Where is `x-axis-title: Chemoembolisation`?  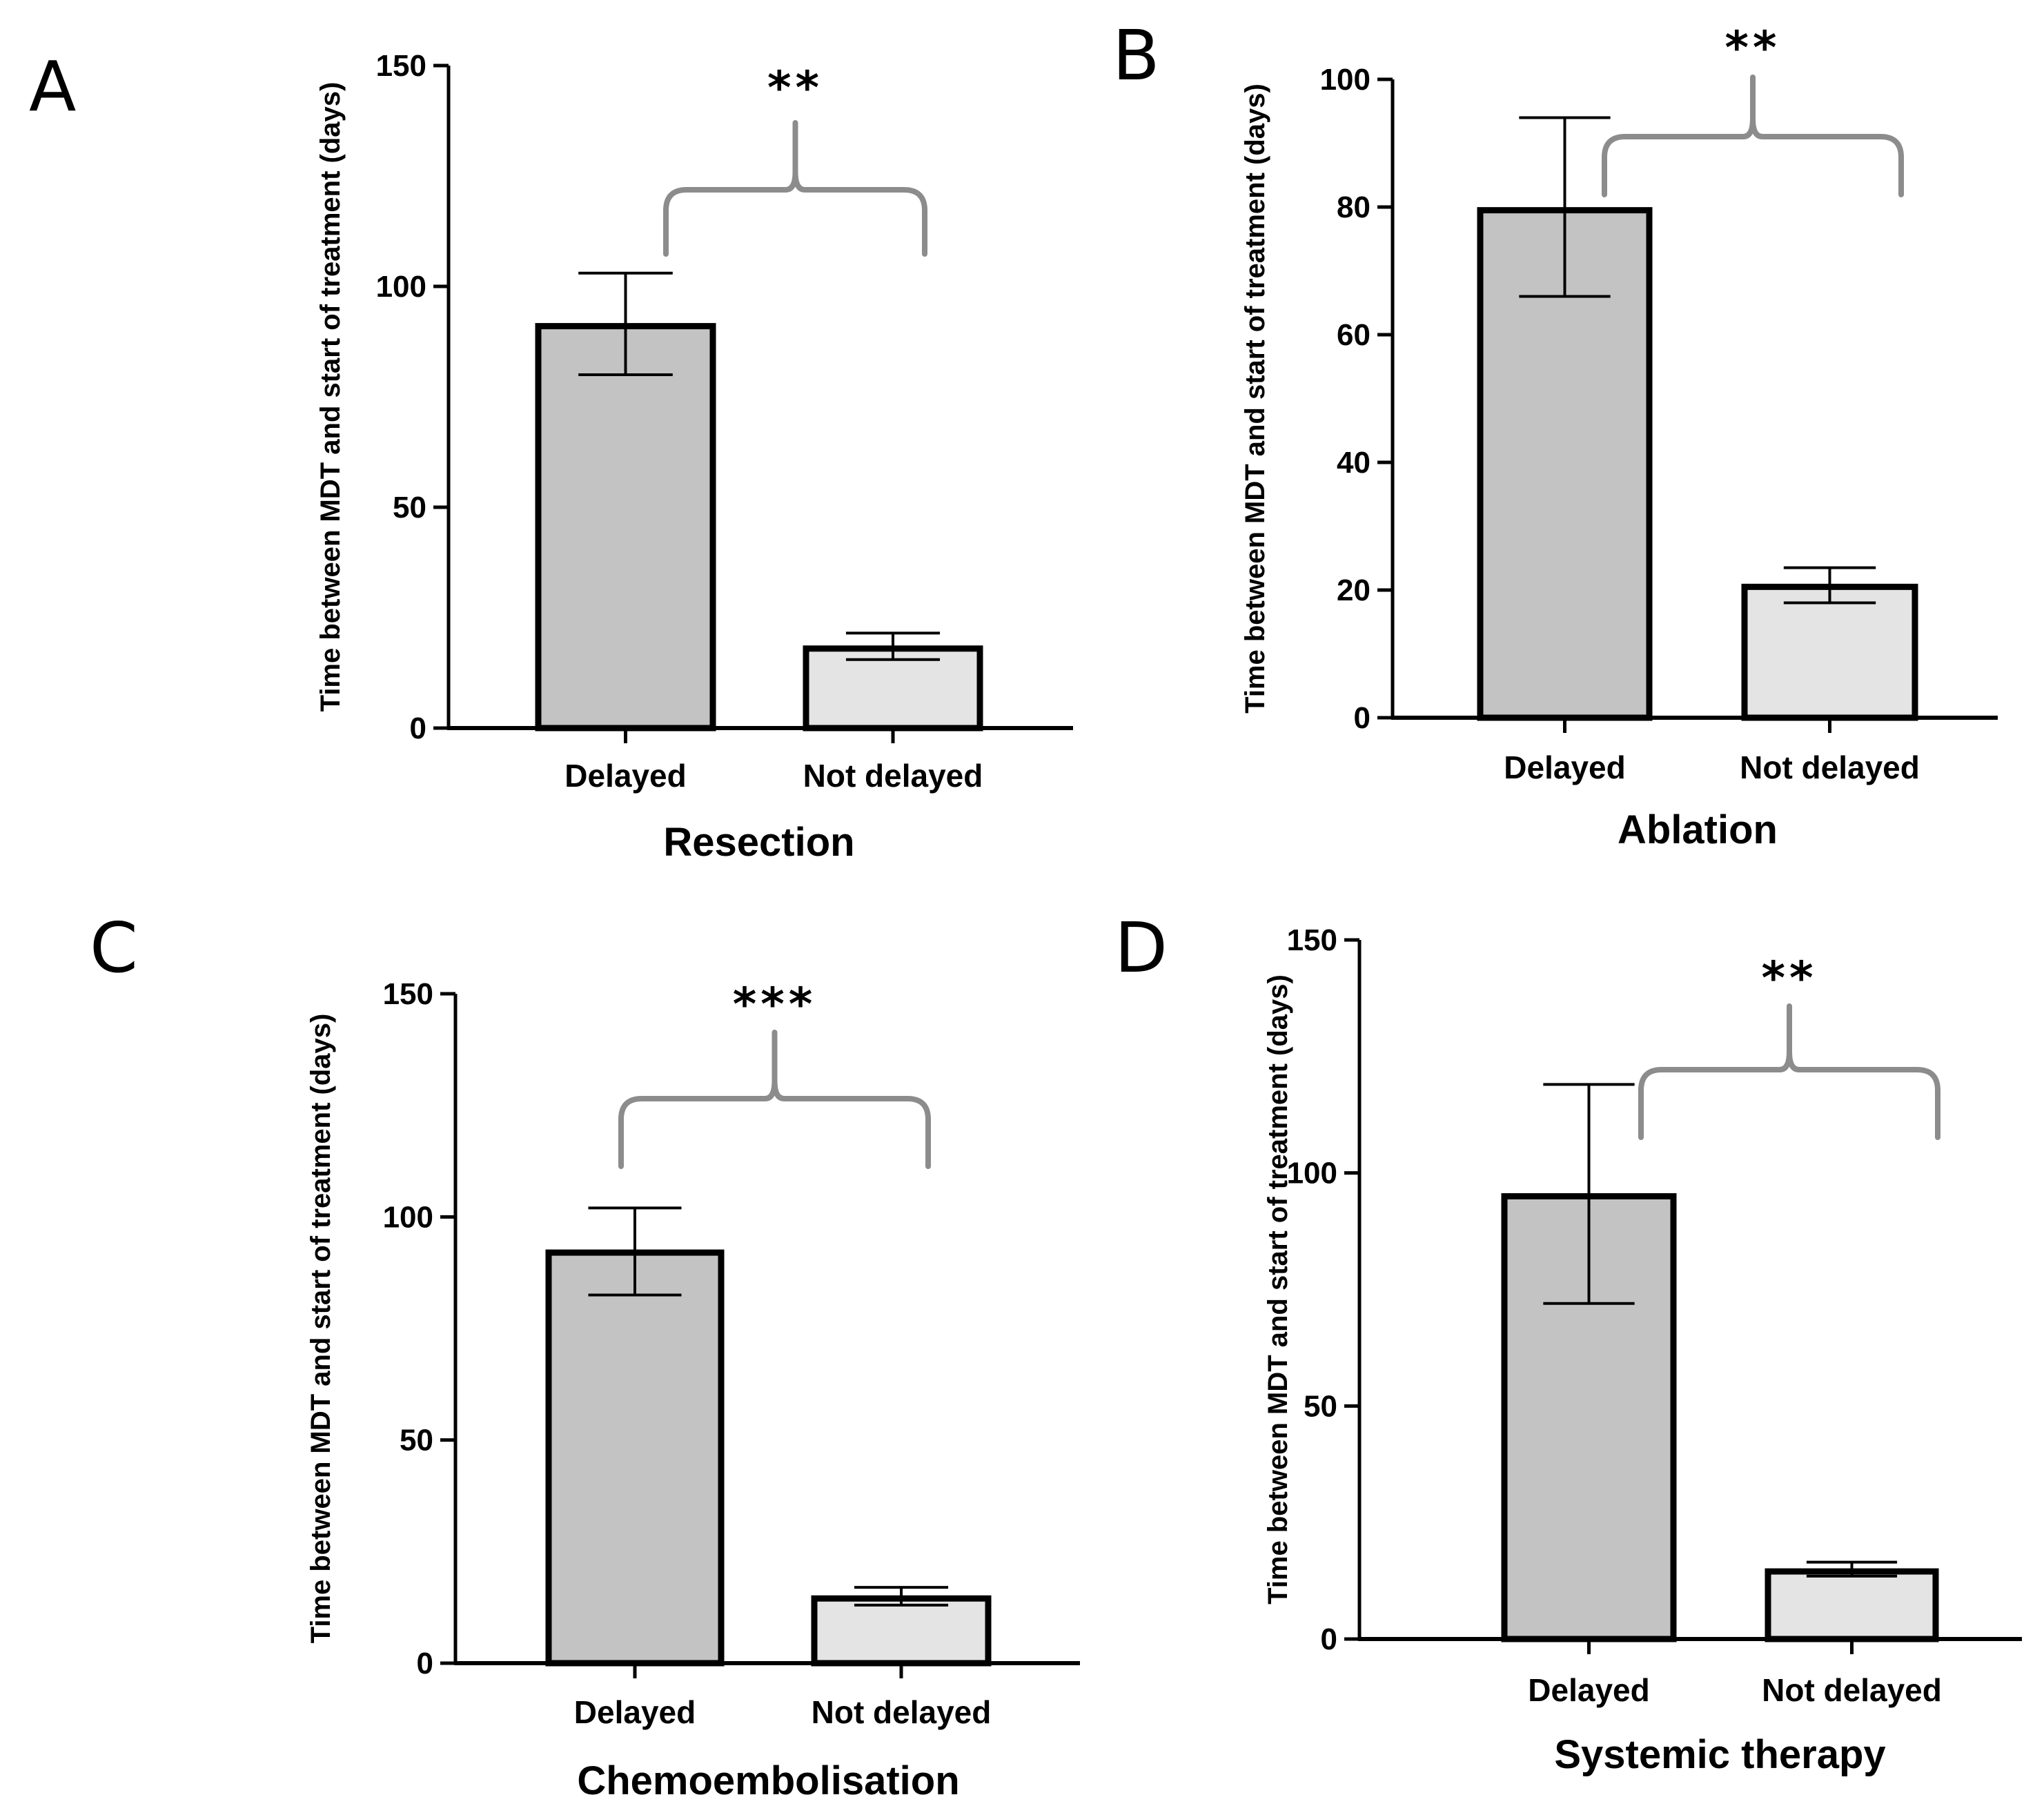 x-axis-title: Chemoembolisation is located at coordinates (768, 1780).